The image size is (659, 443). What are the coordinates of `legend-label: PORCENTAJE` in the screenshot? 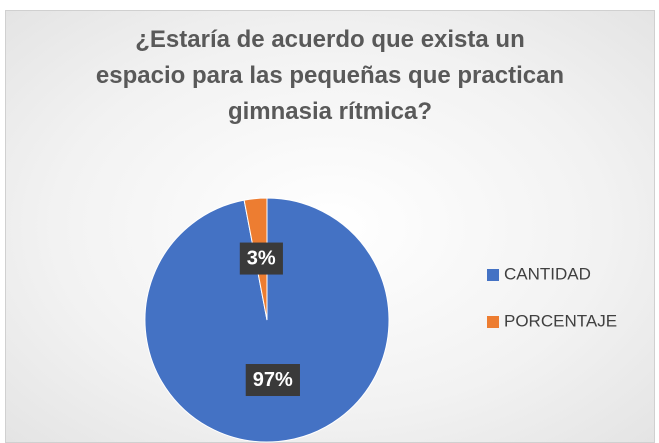 It's located at (560, 320).